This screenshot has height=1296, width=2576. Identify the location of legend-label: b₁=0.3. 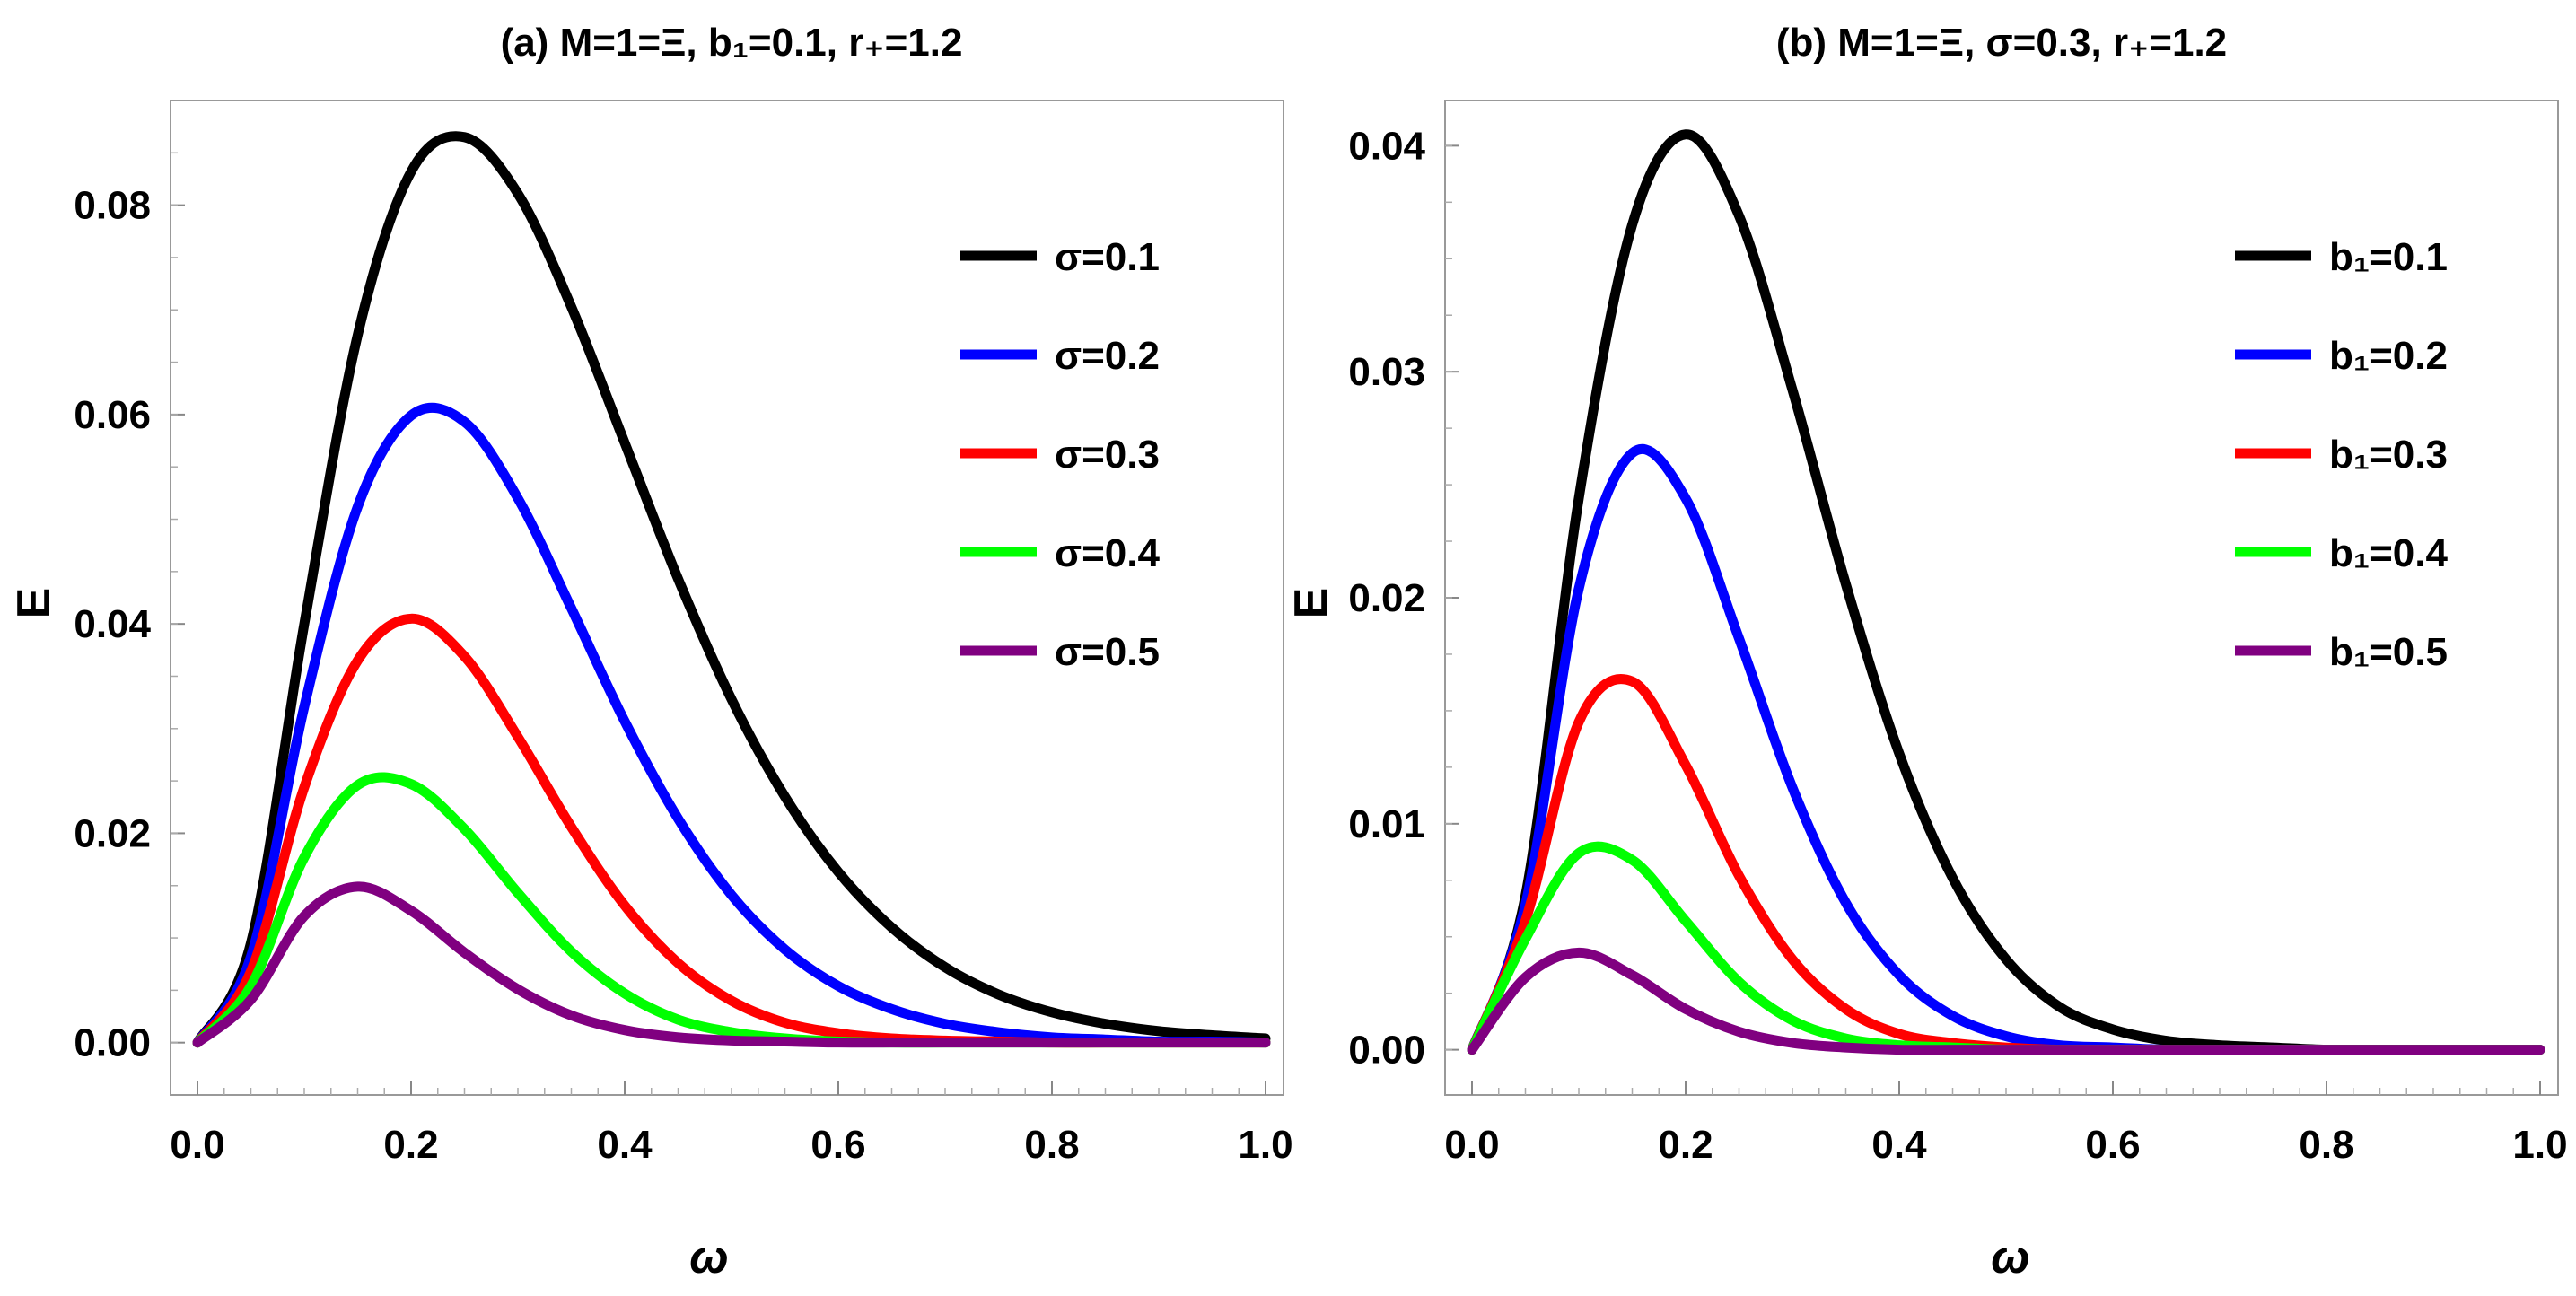
(2388, 455).